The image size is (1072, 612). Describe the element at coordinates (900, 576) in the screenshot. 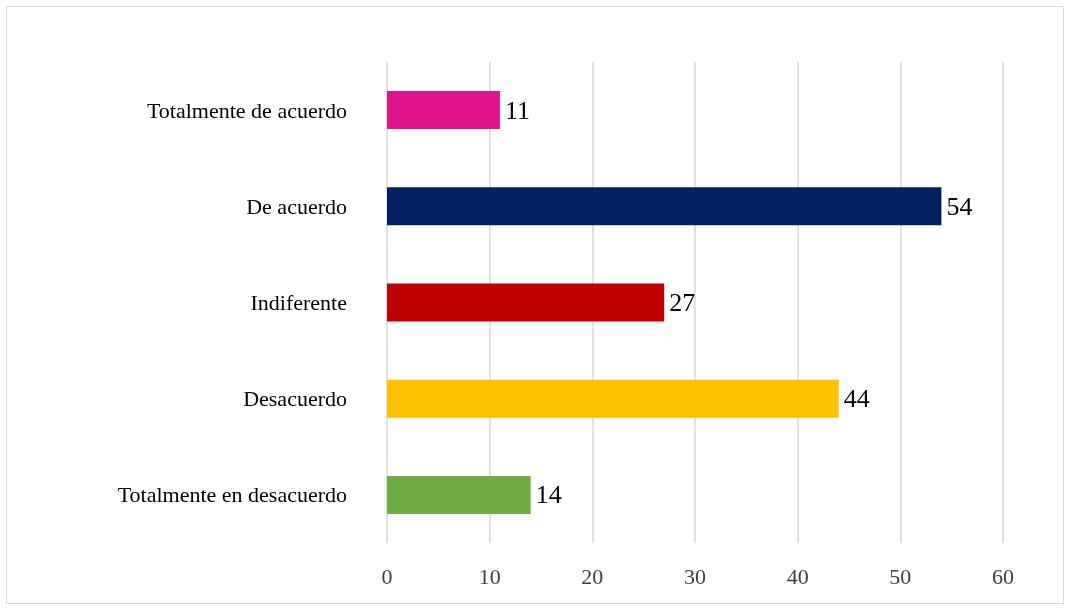

I see `x-tick-label: 50` at that location.